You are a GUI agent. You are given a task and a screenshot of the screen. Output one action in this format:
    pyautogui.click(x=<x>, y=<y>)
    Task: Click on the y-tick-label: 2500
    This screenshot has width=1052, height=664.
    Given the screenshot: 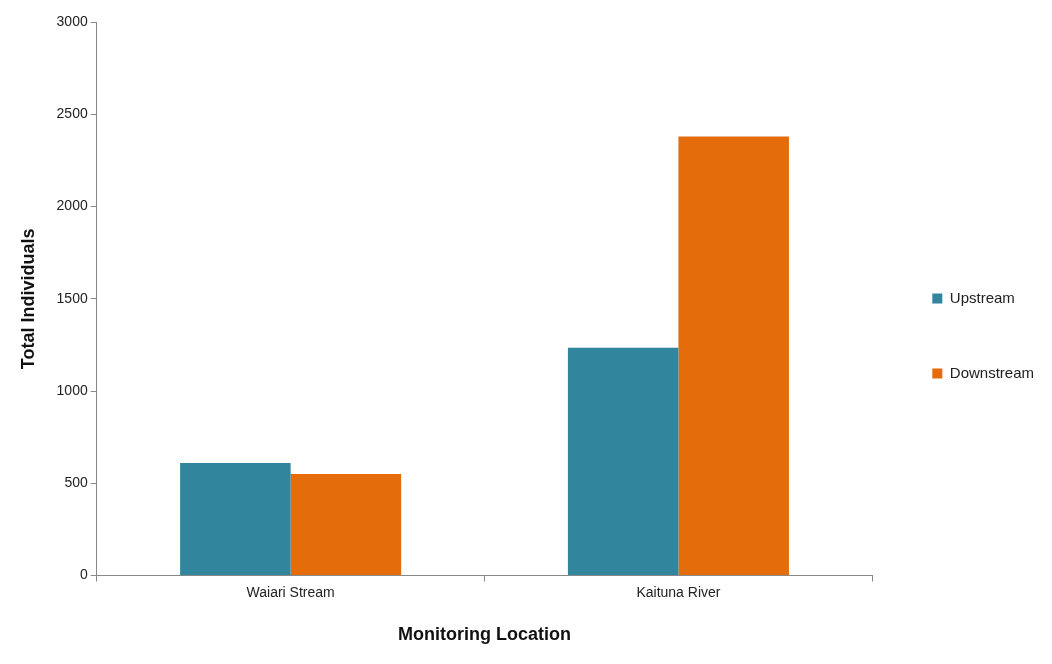 What is the action you would take?
    pyautogui.click(x=72, y=113)
    